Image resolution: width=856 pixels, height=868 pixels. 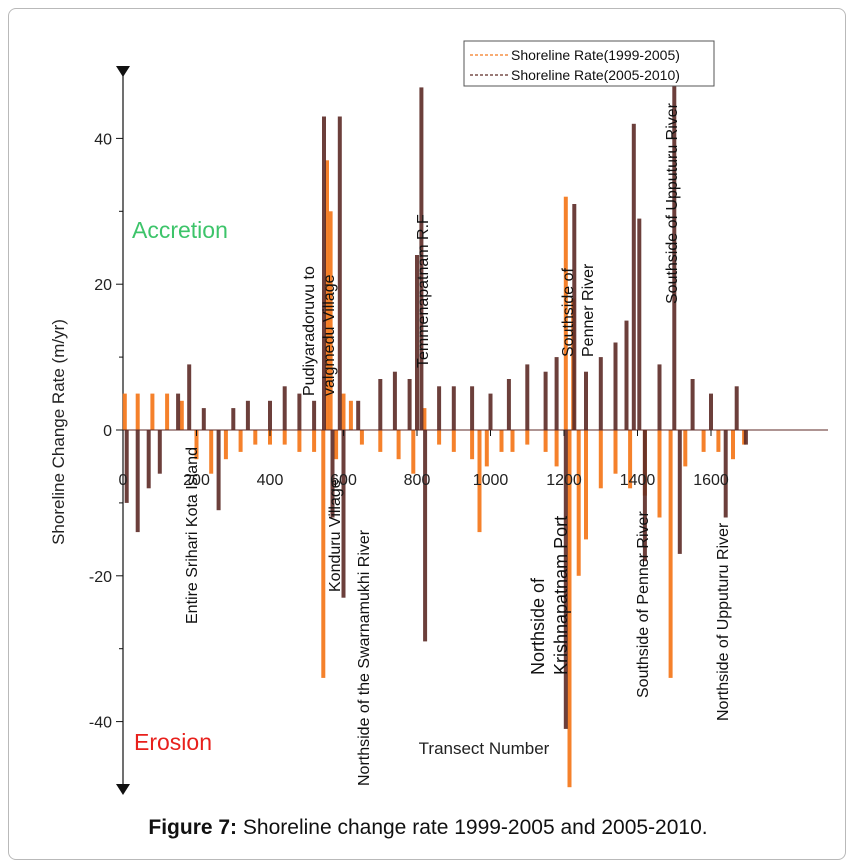 I want to click on x-tick-label: 600, so click(x=343, y=480).